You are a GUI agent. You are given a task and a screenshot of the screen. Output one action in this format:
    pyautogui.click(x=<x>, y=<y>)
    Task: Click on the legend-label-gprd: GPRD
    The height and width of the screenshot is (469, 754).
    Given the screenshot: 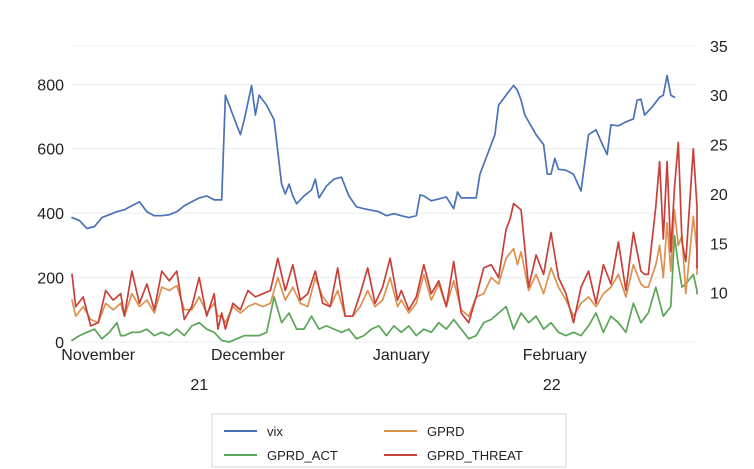 What is the action you would take?
    pyautogui.click(x=446, y=431)
    